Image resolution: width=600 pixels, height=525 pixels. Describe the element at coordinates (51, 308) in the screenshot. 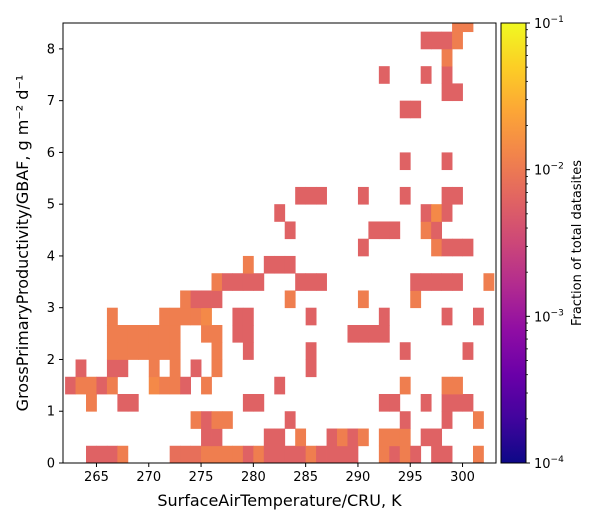

I see `y-tick-label: 3` at that location.